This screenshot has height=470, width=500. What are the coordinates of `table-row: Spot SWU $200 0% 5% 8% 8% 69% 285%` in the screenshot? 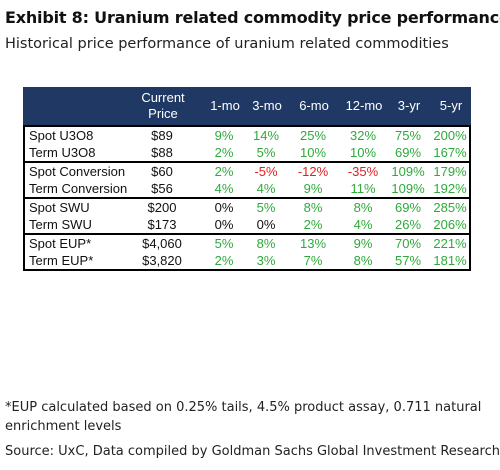 It's located at (247, 207).